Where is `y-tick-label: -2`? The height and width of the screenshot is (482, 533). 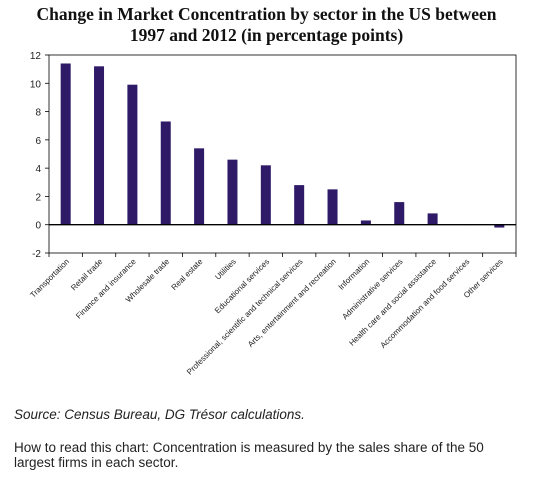
y-tick-label: -2 is located at coordinates (36, 254).